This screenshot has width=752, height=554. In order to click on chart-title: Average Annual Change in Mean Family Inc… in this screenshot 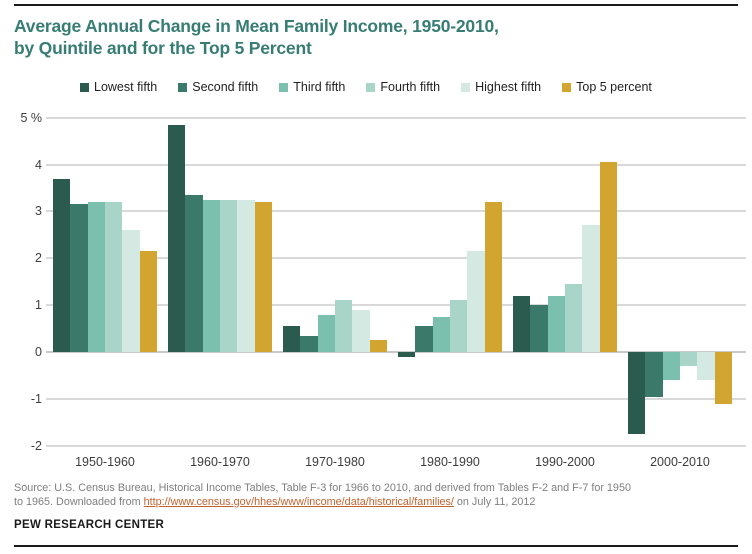, I will do `click(256, 37)`.